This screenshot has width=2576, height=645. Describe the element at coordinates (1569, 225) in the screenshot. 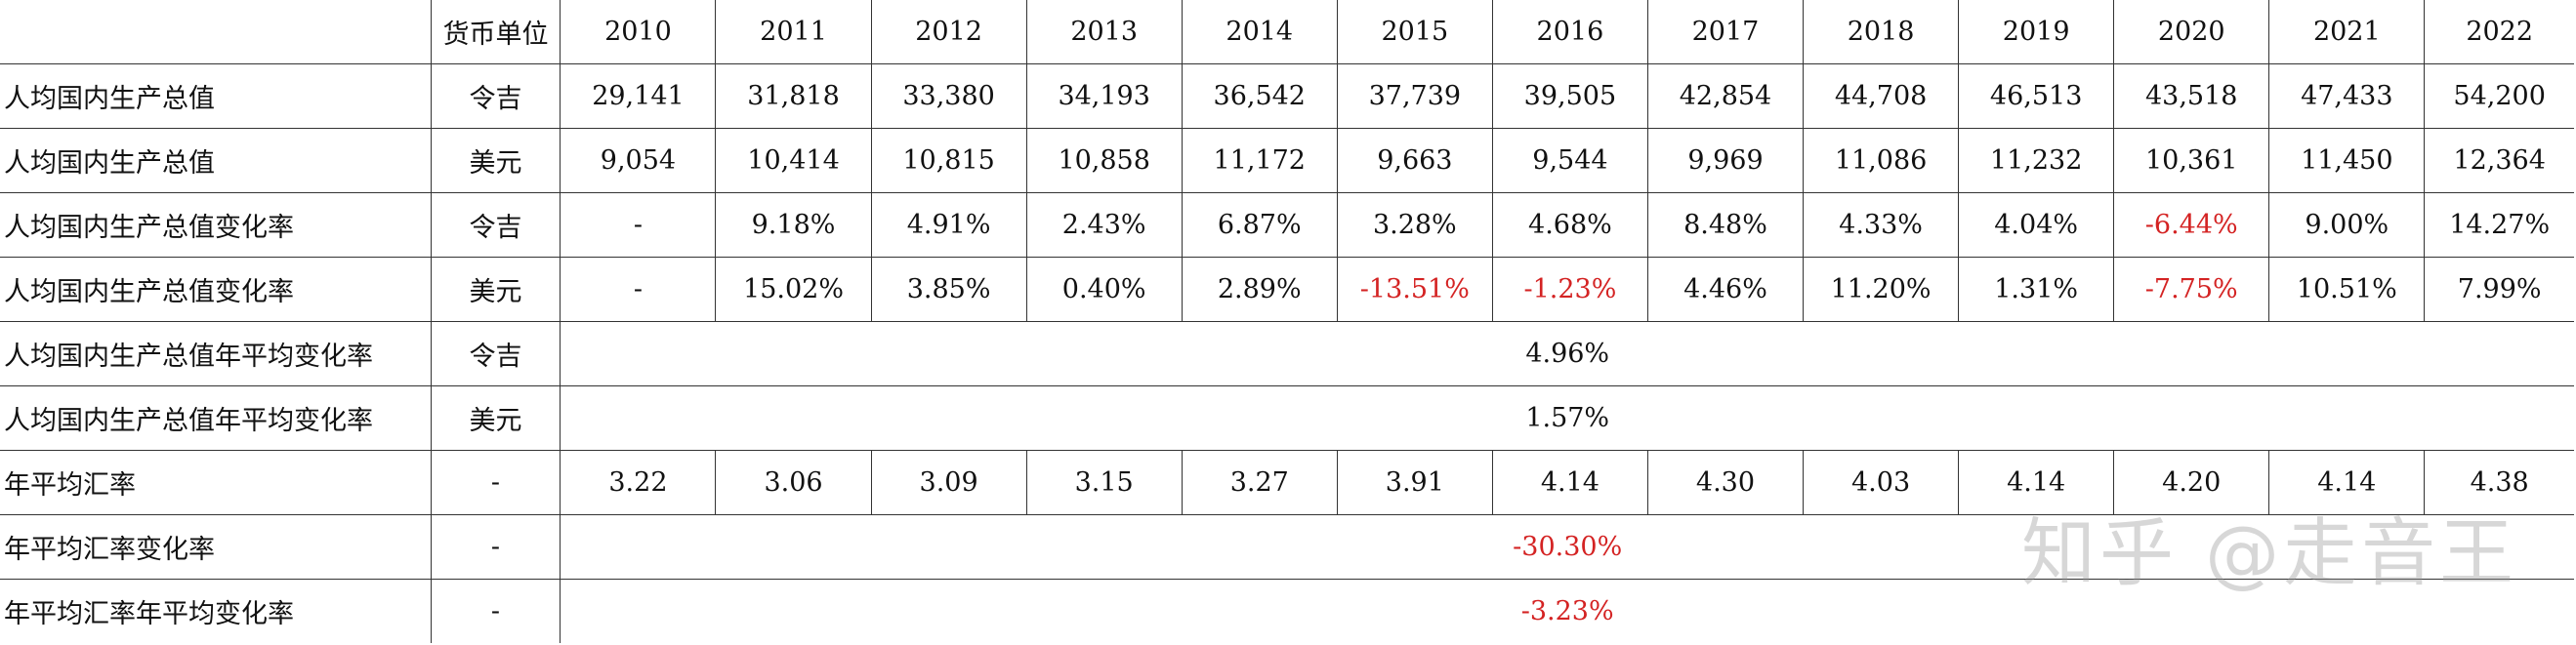

I see `value-cell: 4.68%` at that location.